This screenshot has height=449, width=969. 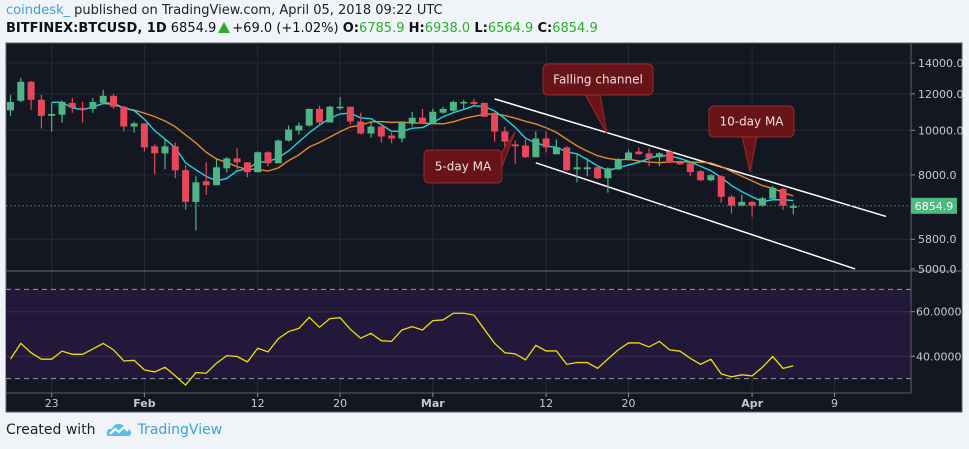 I want to click on footer: Created with TradingView, so click(x=114, y=430).